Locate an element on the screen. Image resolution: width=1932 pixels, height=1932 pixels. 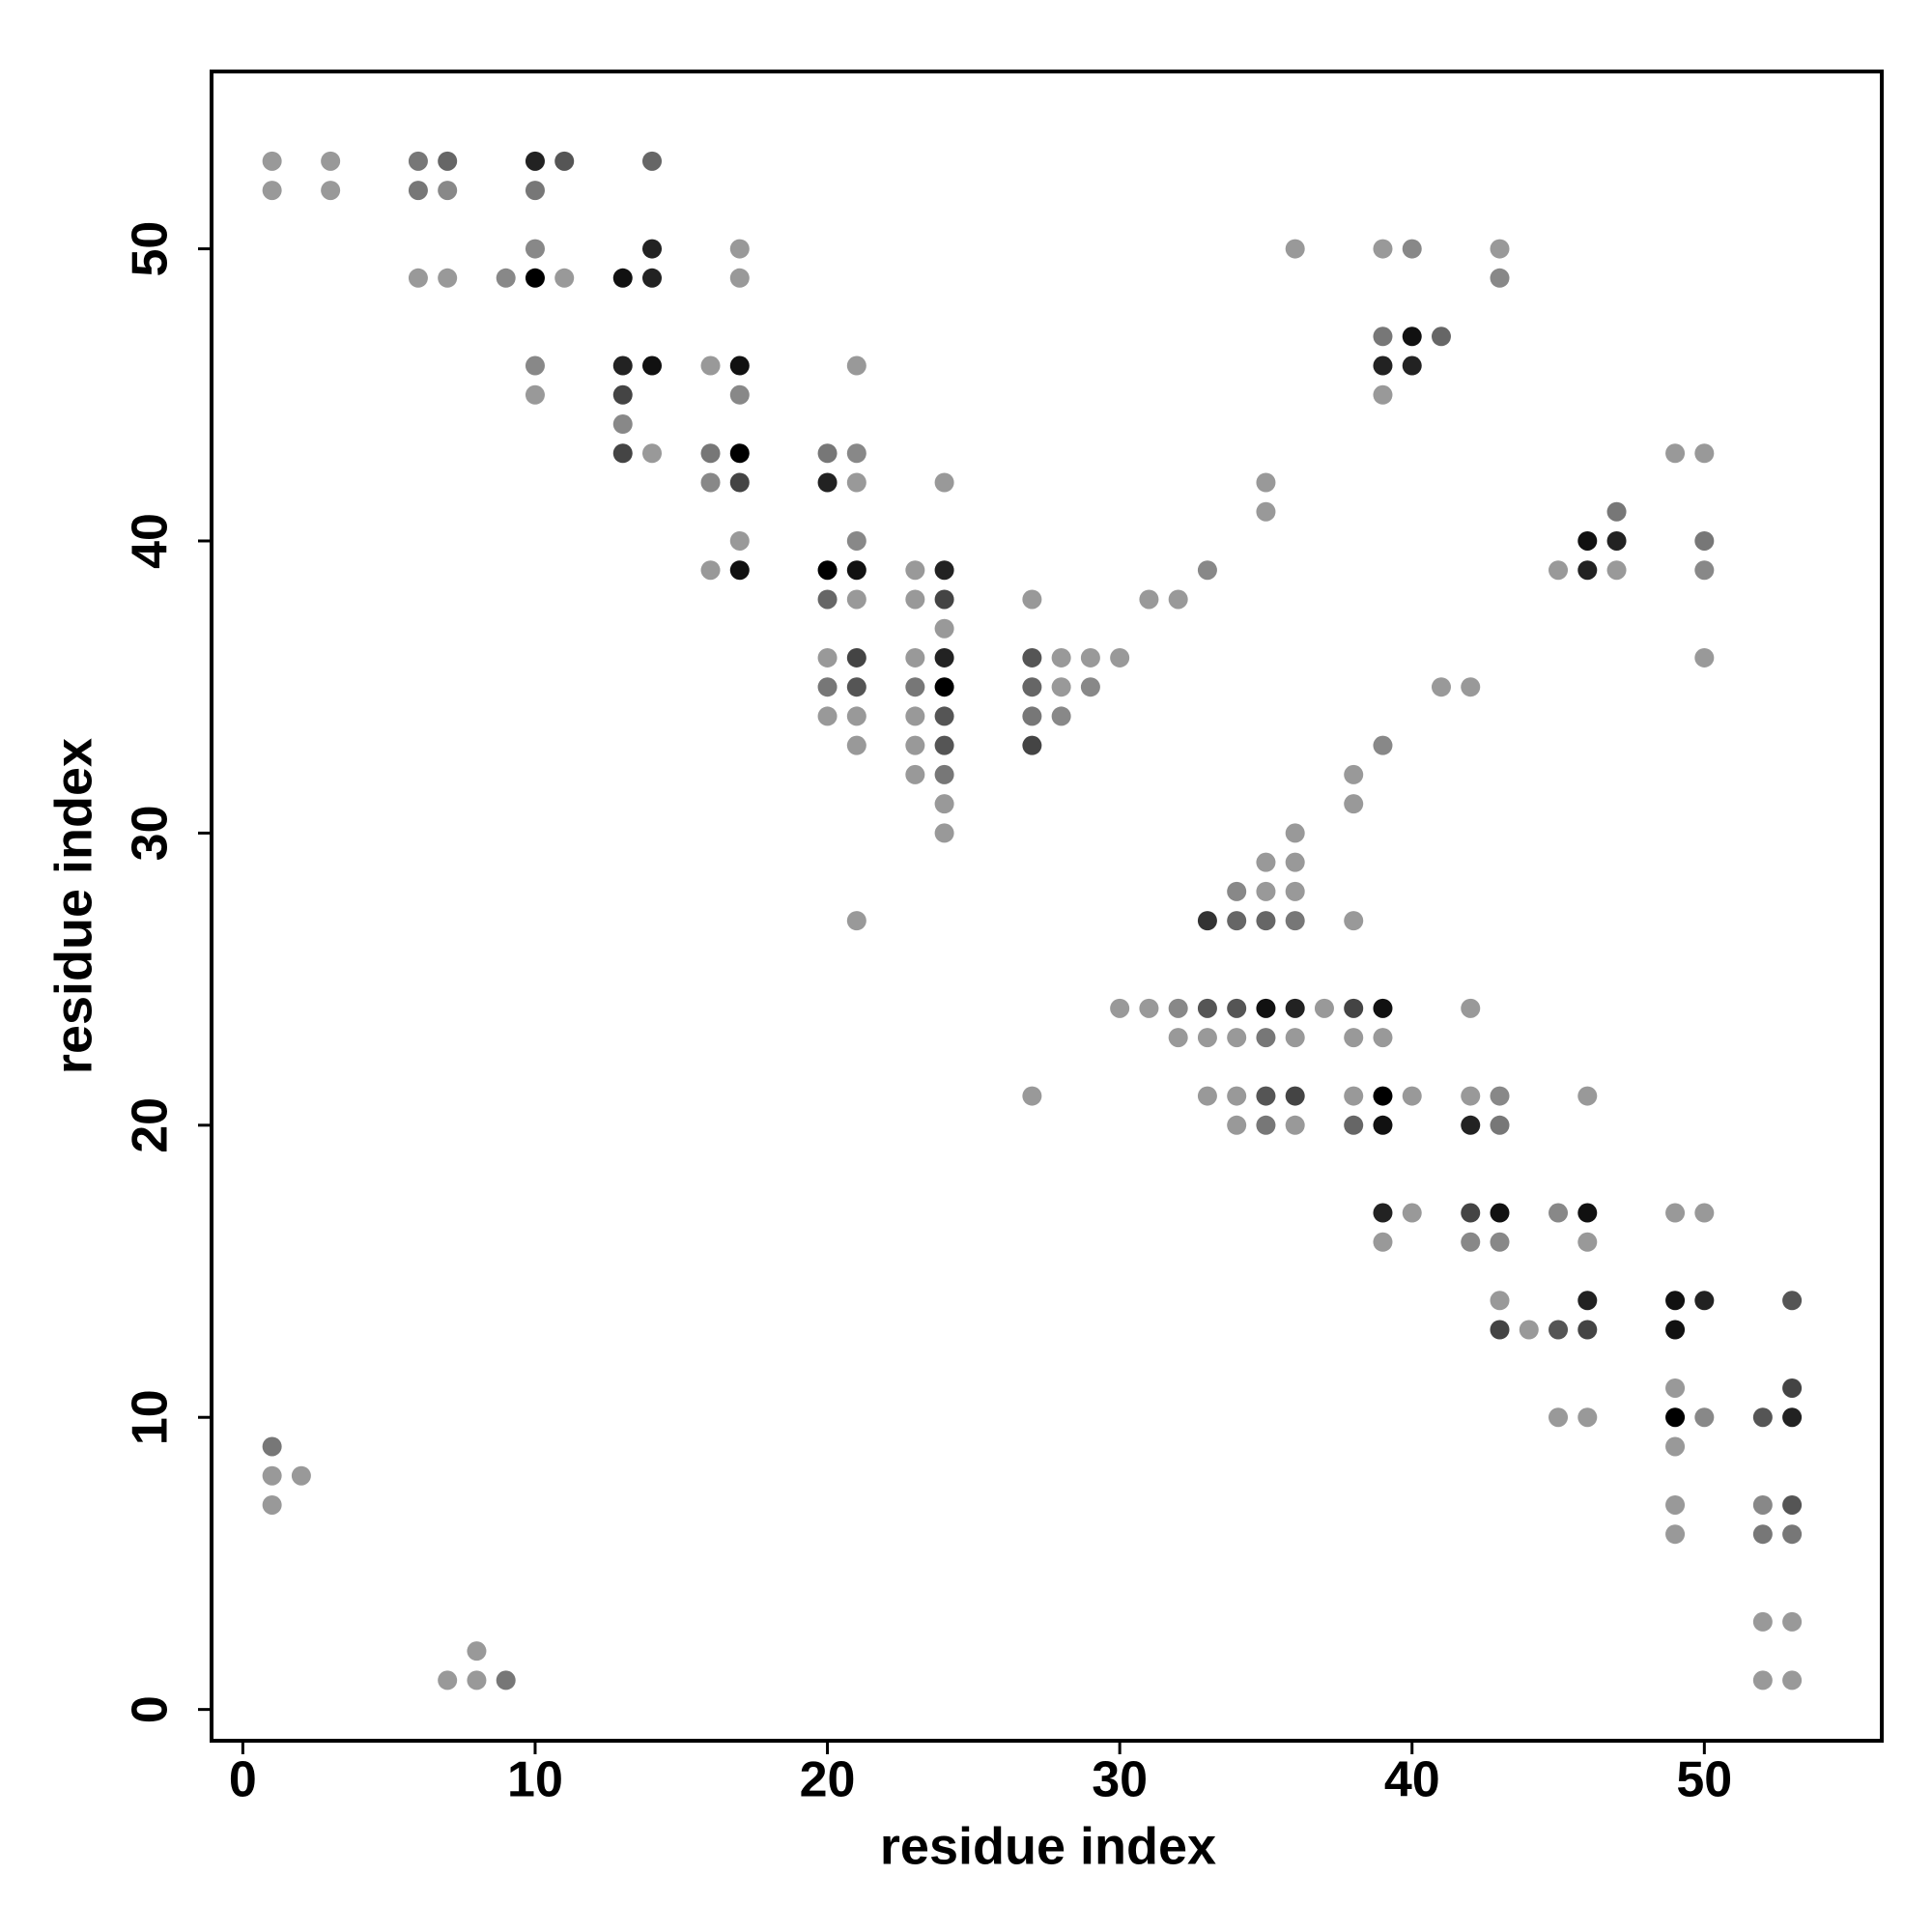
x-tick-label: 50 is located at coordinates (1704, 1780).